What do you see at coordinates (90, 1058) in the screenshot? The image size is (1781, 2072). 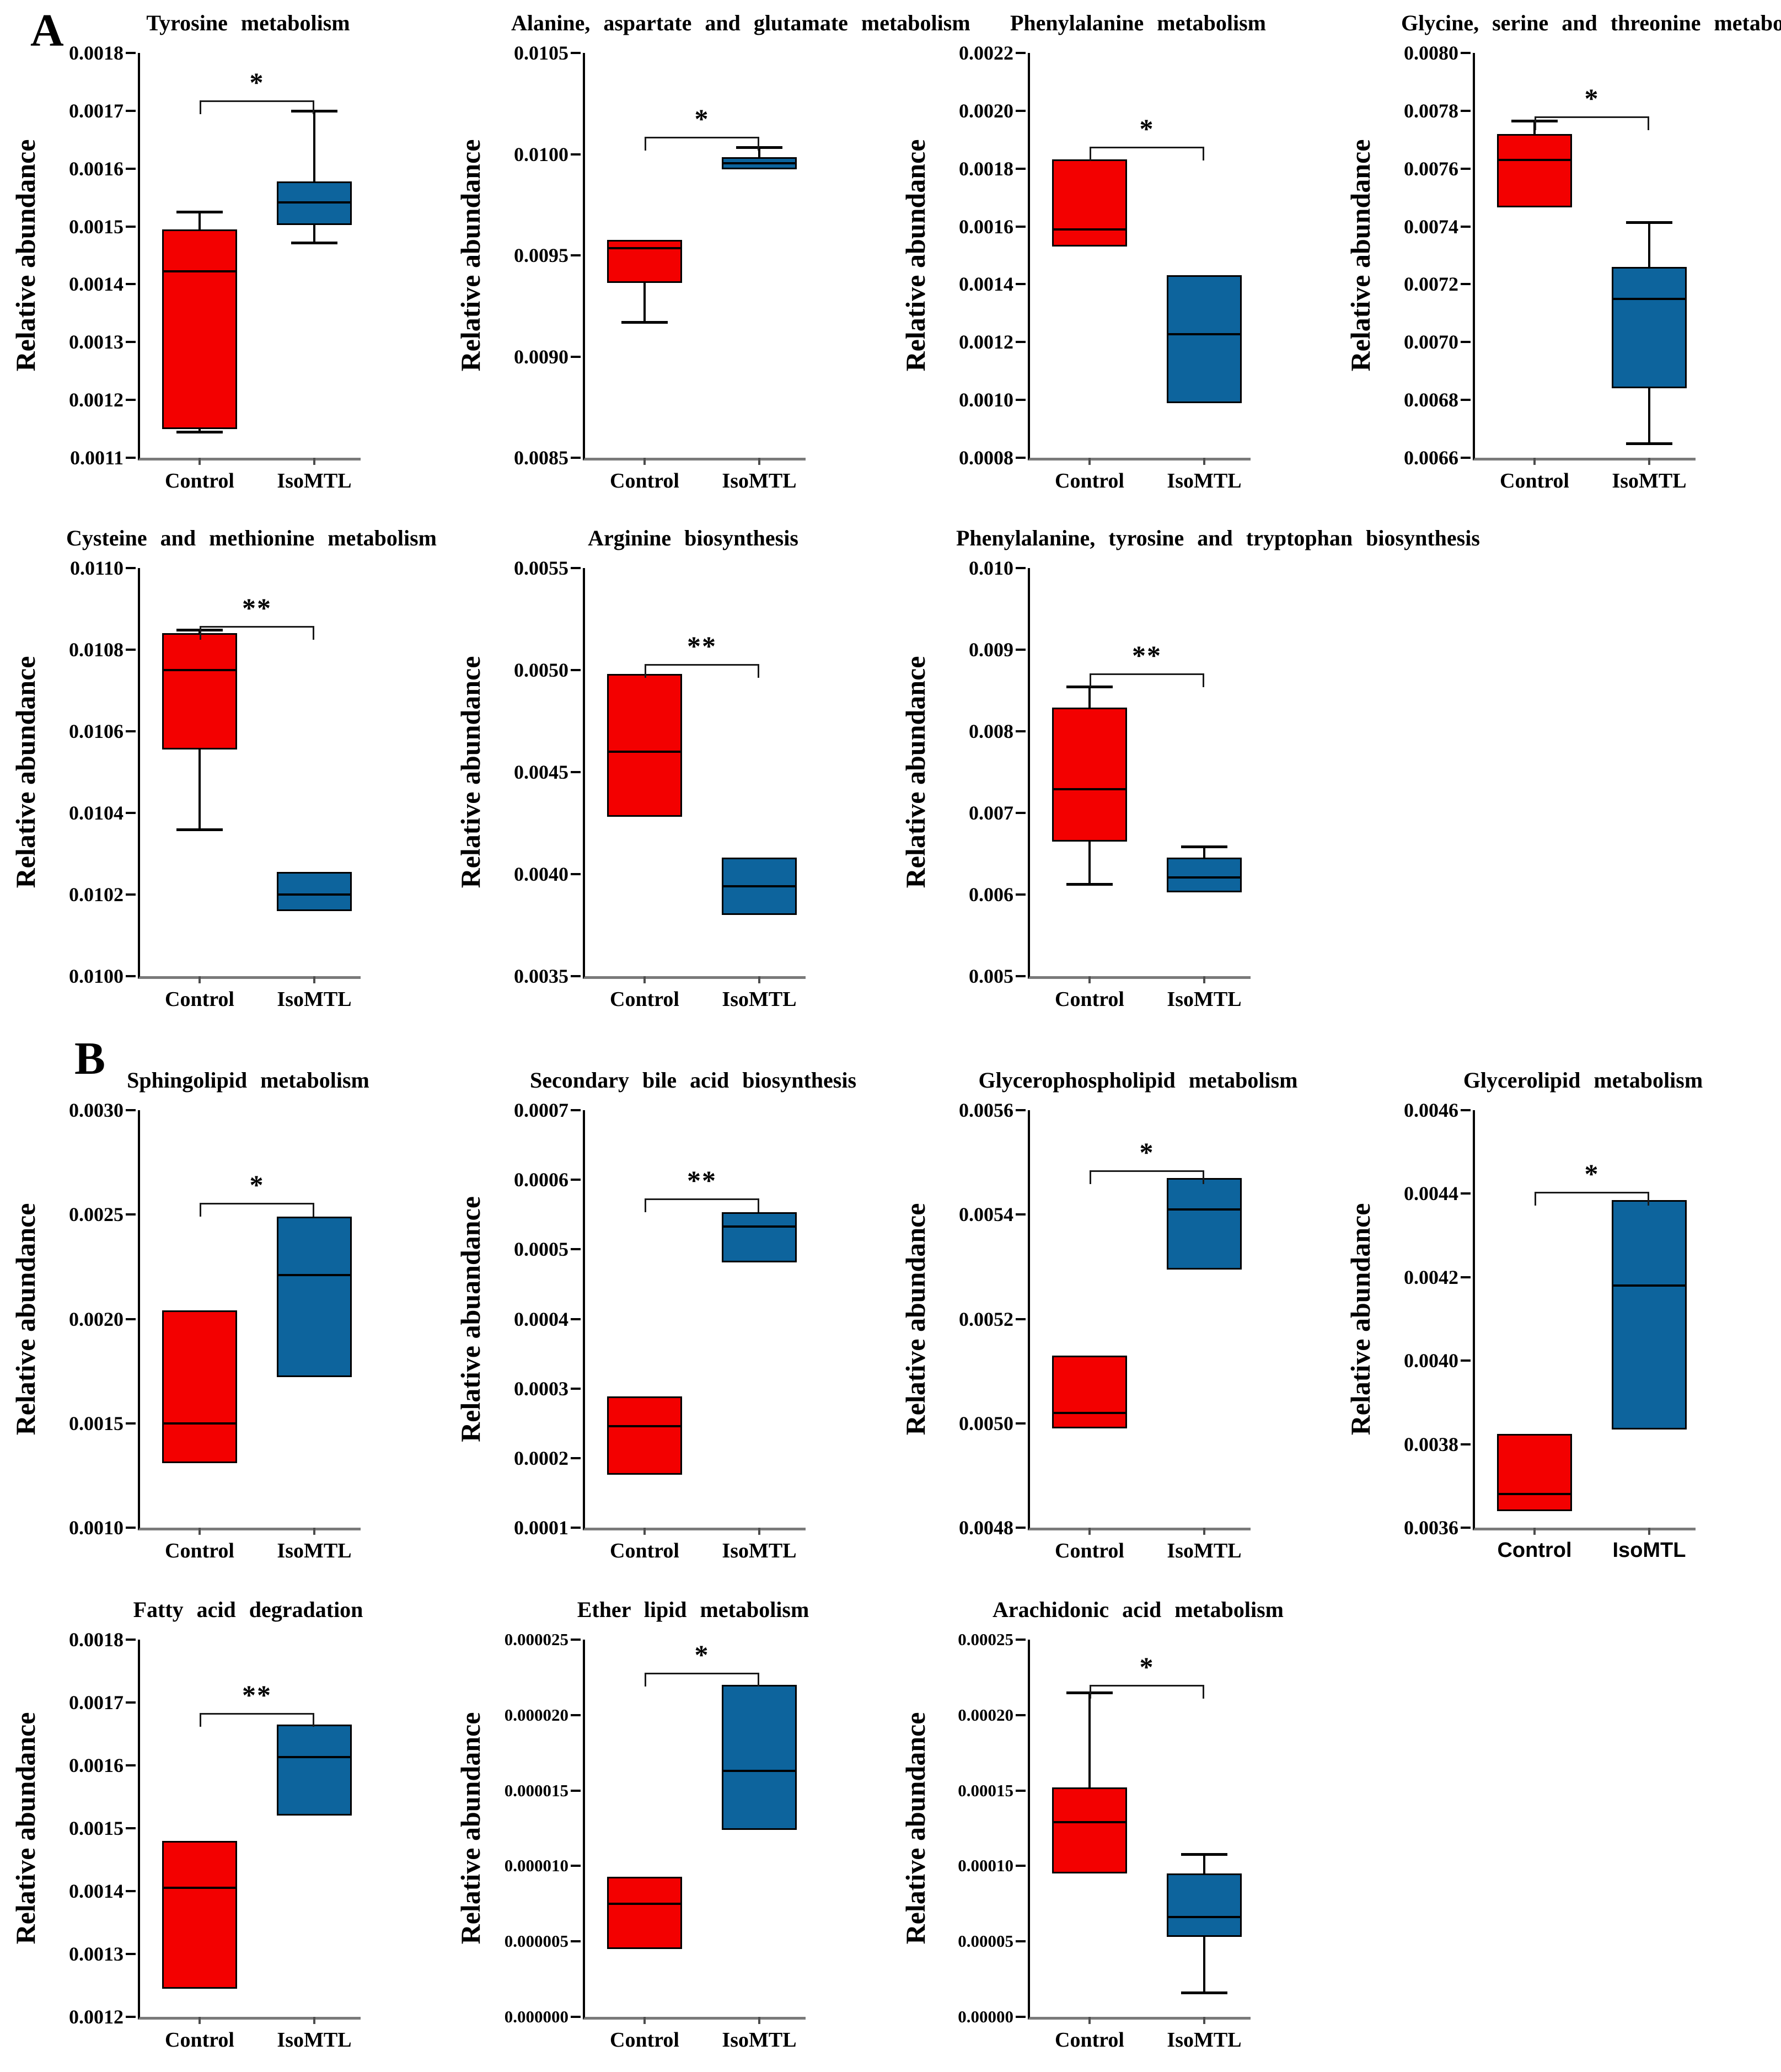 I see `panel-b-label: B` at bounding box center [90, 1058].